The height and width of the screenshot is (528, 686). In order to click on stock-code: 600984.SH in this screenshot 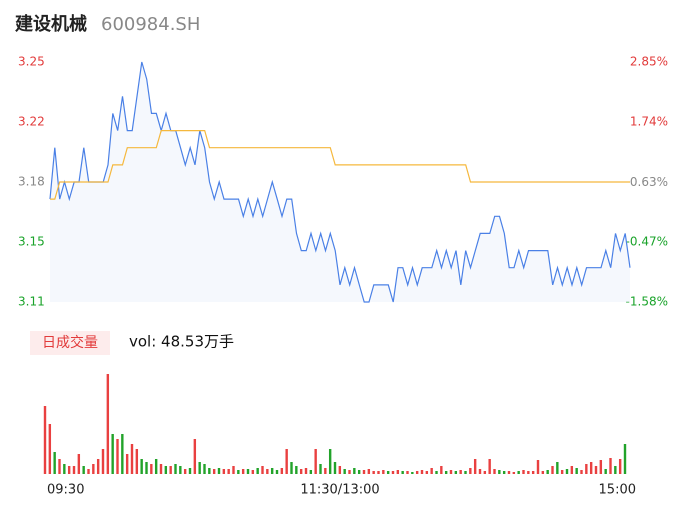, I will do `click(150, 24)`.